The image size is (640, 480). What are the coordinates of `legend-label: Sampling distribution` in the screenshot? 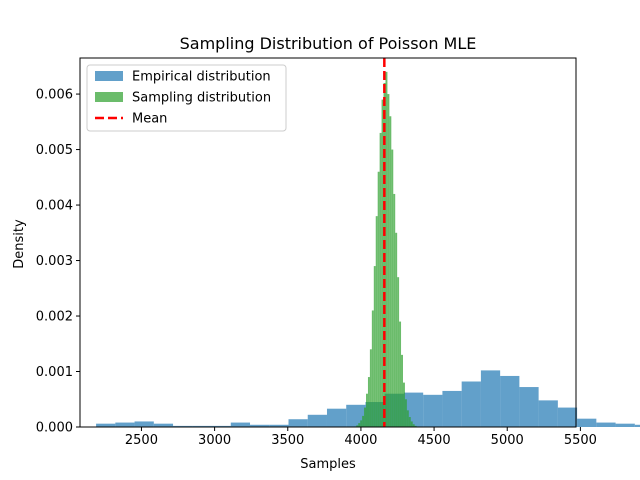 It's located at (201, 98).